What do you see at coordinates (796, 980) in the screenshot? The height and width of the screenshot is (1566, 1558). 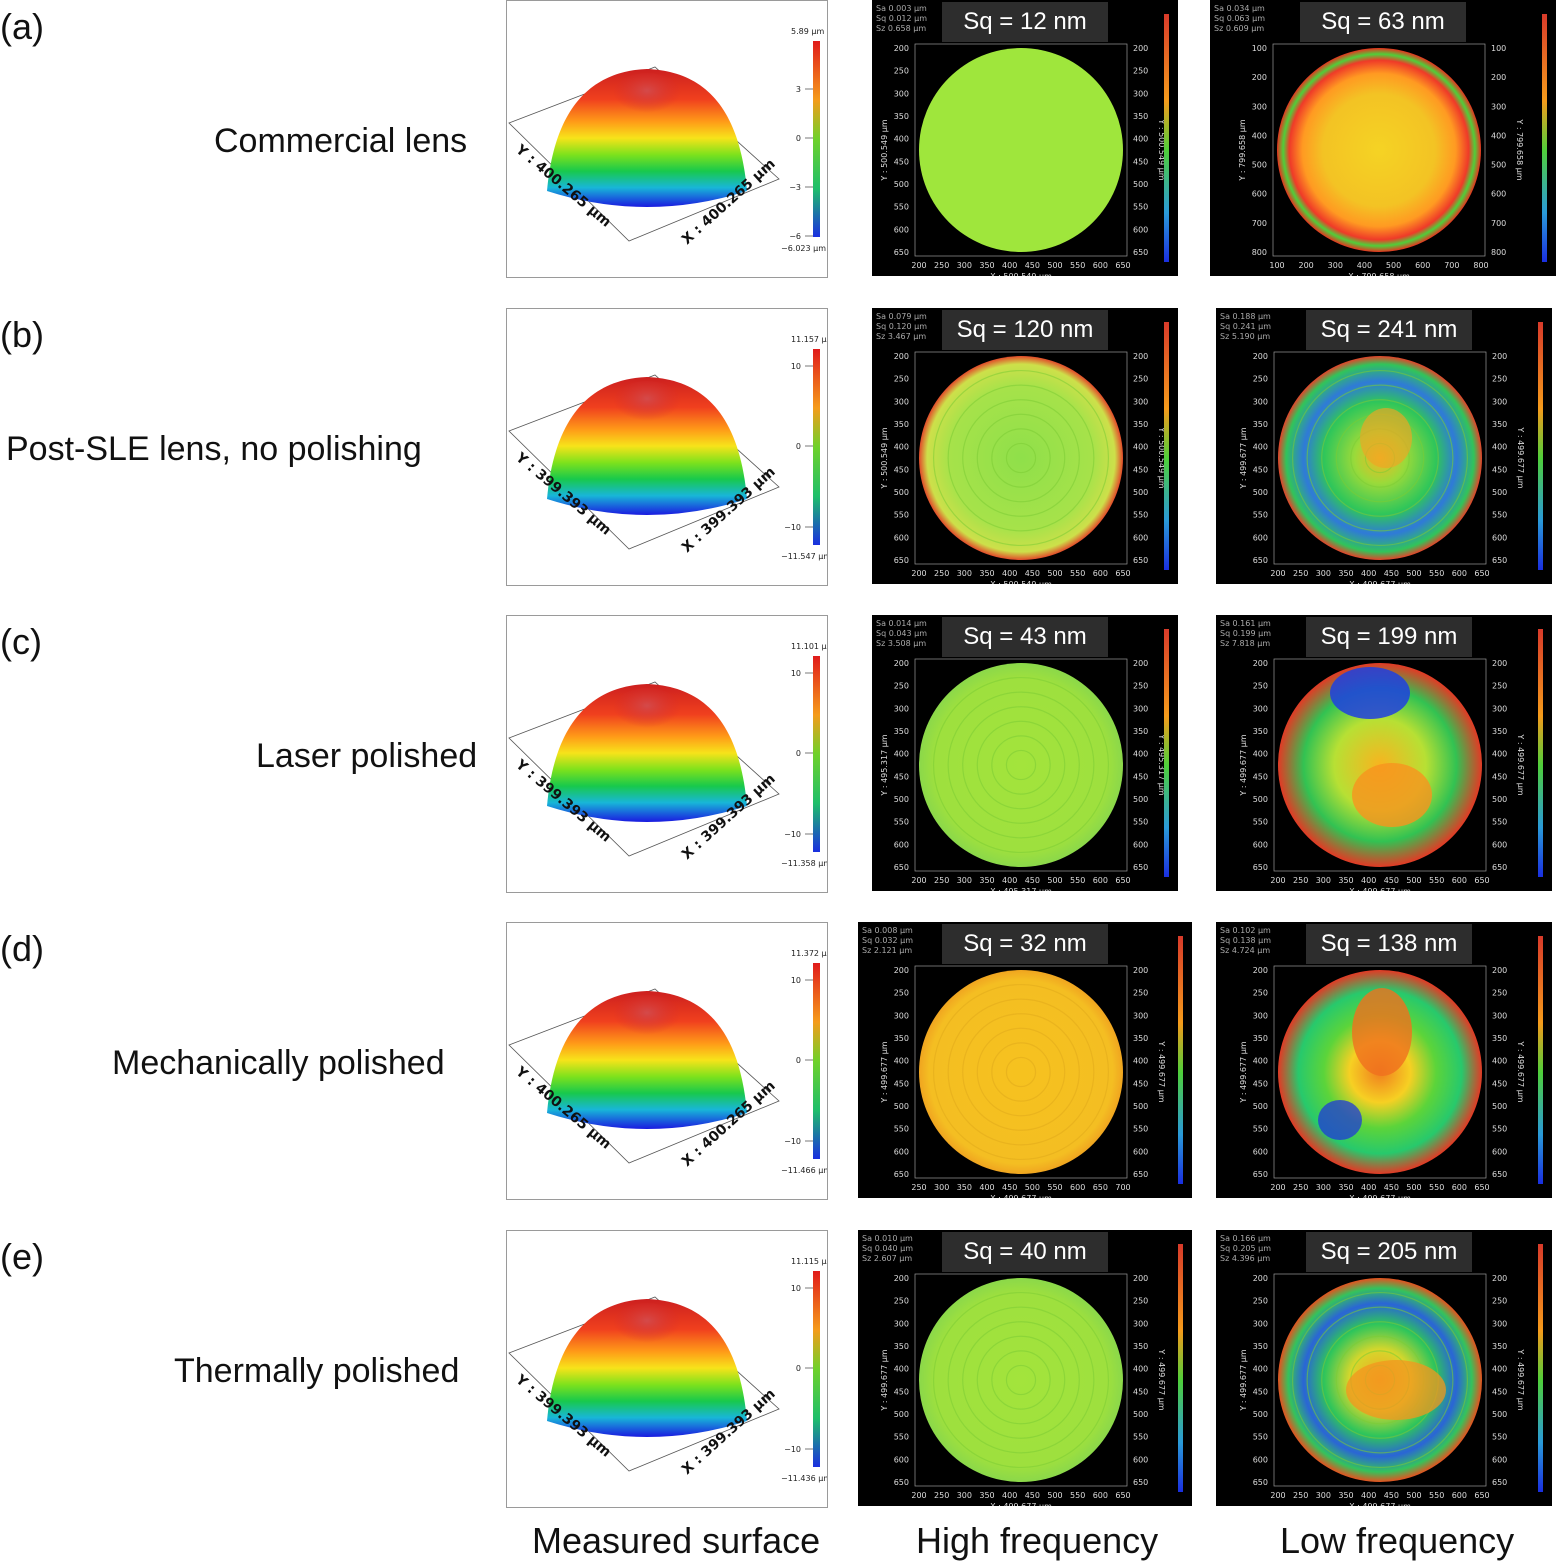 I see `colorbar-tick: 10` at bounding box center [796, 980].